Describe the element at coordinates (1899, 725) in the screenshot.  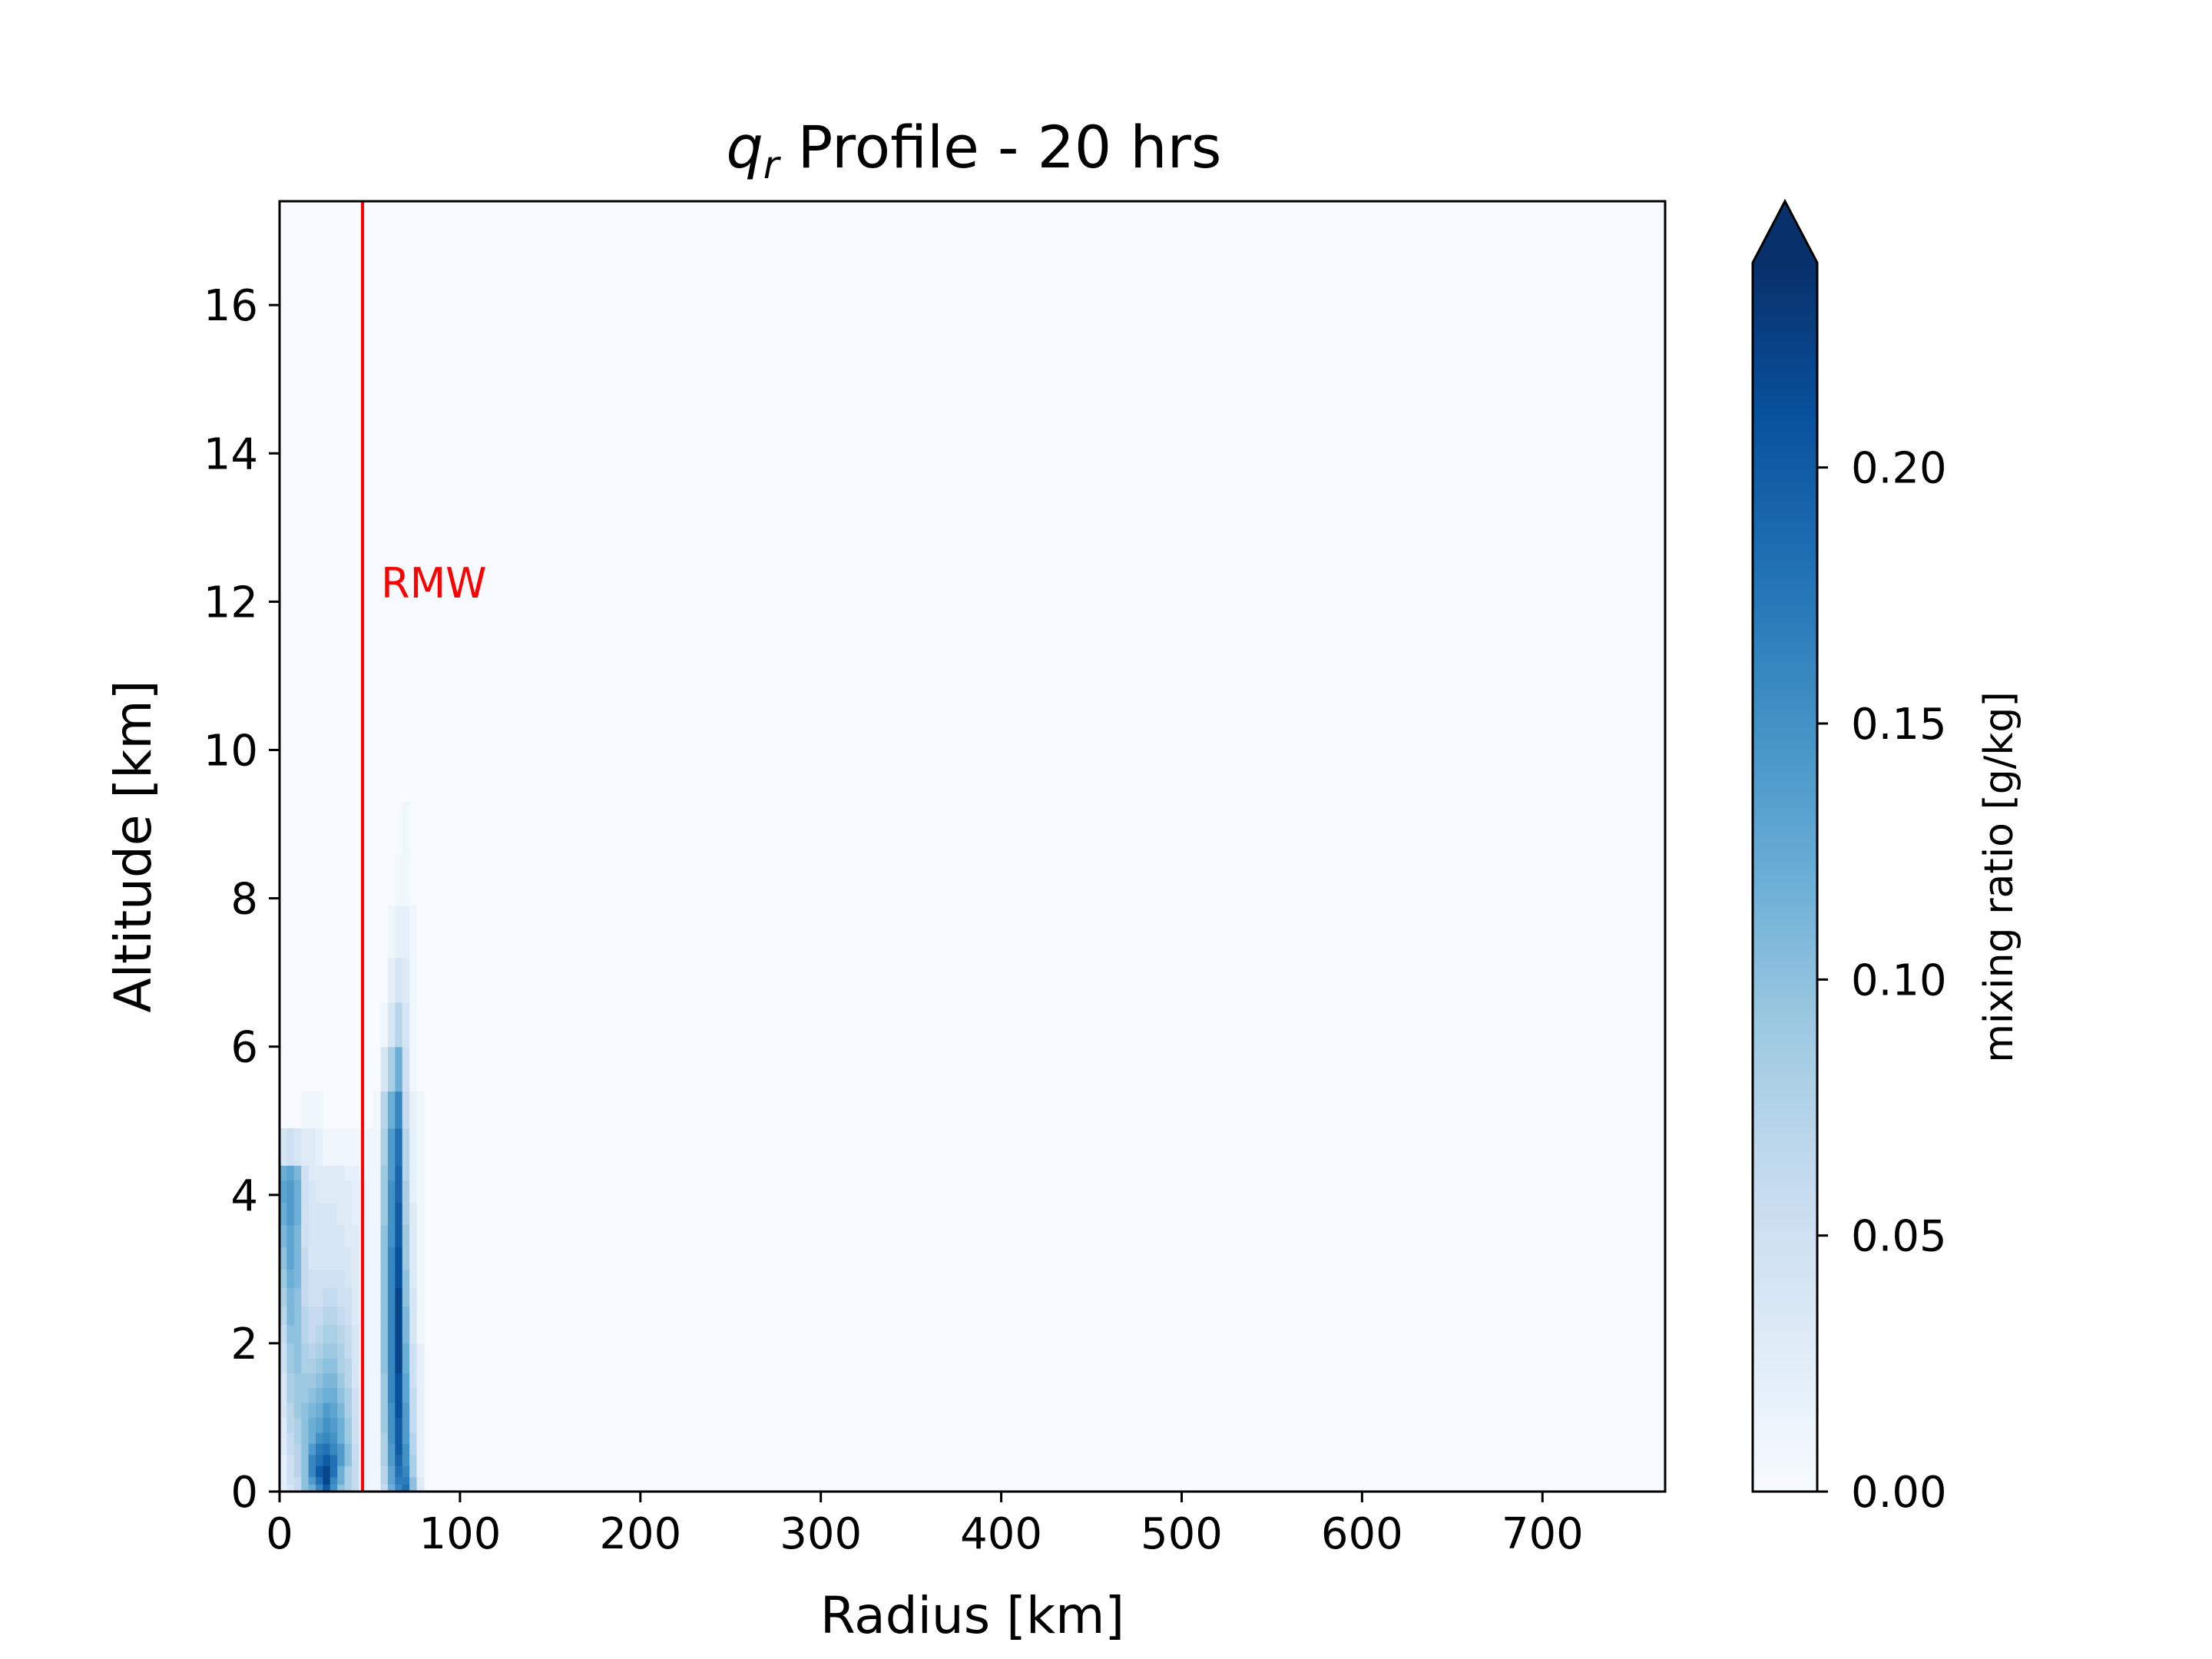
I see `colorbar-tick-label: 0.15` at that location.